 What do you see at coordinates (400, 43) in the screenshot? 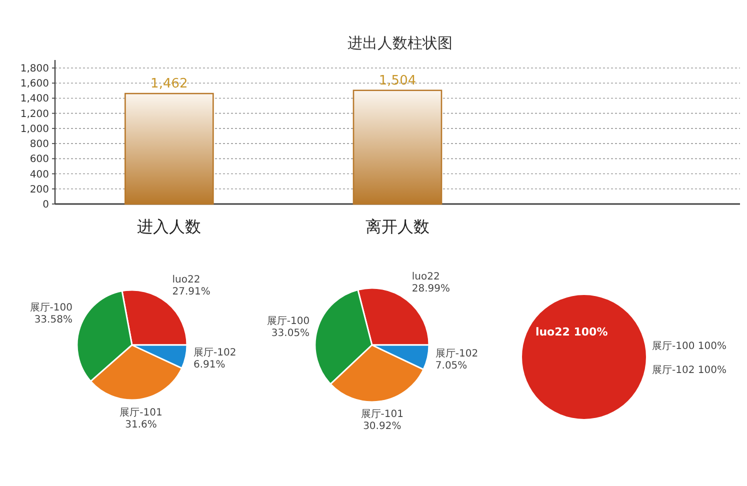
I see `chart-title: 进出人数柱状图` at bounding box center [400, 43].